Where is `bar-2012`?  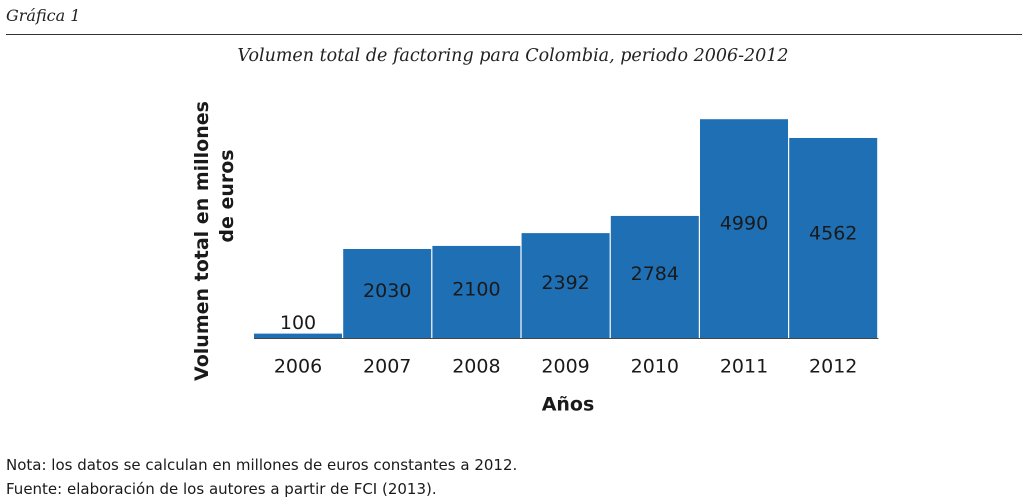
bar-2012 is located at coordinates (833, 237).